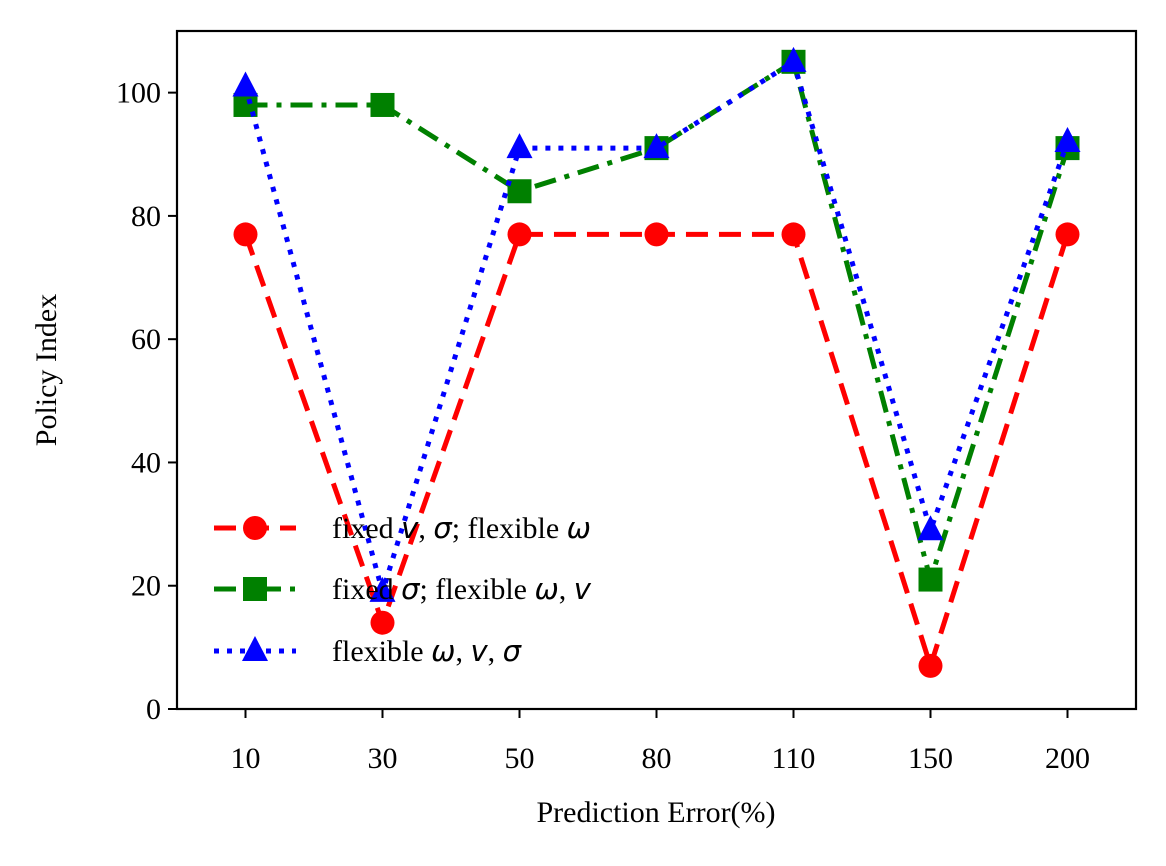 This screenshot has height=866, width=1166. Describe the element at coordinates (46, 370) in the screenshot. I see `y-axis-label: Policy Index` at that location.